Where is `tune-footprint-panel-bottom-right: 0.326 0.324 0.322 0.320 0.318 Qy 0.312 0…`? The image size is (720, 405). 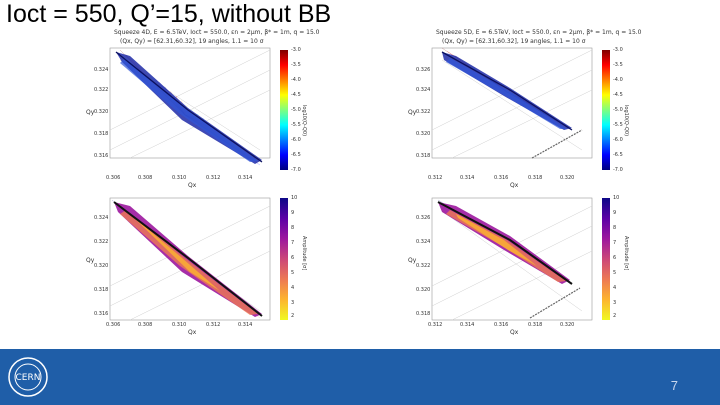
tune-footprint-panel-bottom-right: 0.326 0.324 0.322 0.320 0.318 Qy 0.312 0… is located at coordinates (518, 265).